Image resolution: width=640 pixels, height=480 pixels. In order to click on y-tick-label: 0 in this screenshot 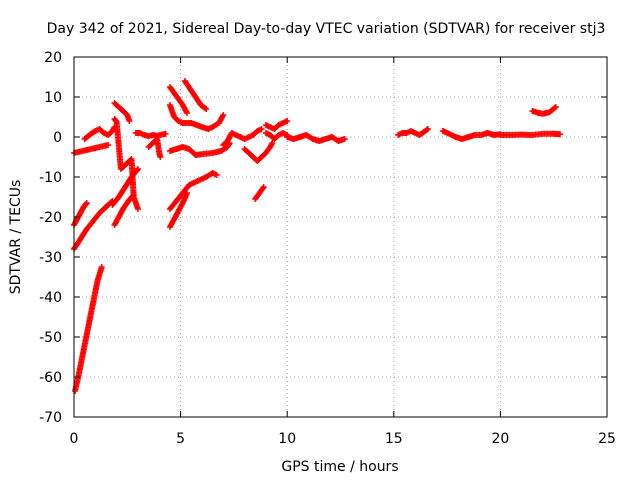, I will do `click(57, 138)`.